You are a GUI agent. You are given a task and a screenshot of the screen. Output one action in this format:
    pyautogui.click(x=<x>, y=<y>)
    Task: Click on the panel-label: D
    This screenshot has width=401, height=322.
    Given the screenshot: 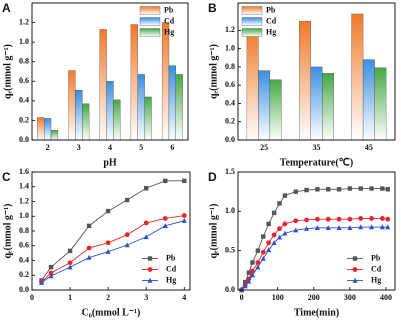 What is the action you would take?
    pyautogui.click(x=212, y=177)
    